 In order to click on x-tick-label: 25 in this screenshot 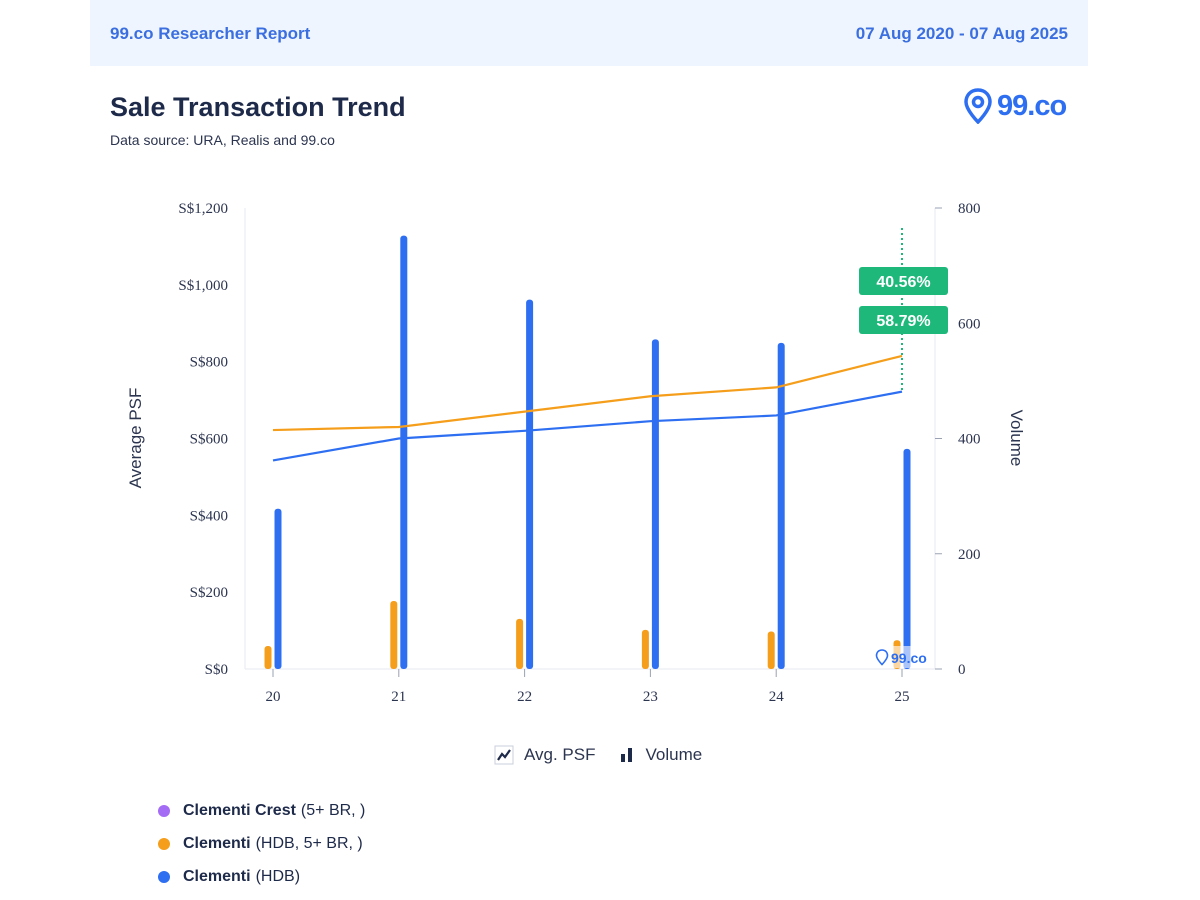, I will do `click(902, 697)`.